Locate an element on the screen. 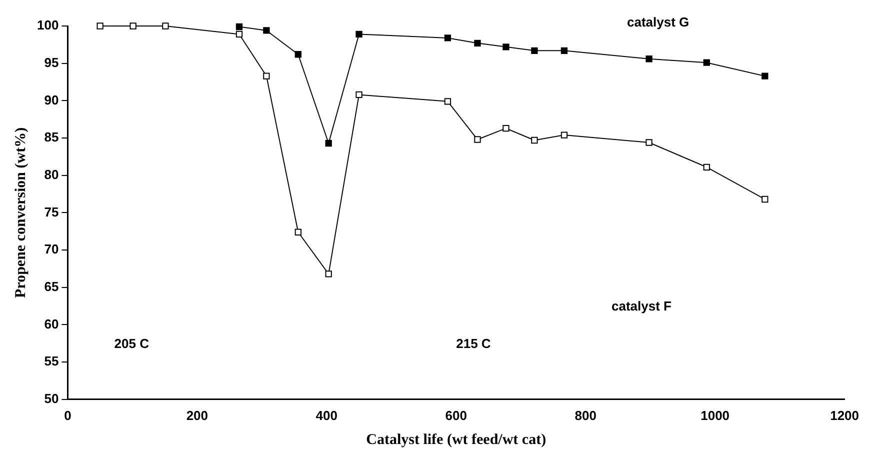 This screenshot has width=870, height=461. y-tick-label: 80 is located at coordinates (51, 174).